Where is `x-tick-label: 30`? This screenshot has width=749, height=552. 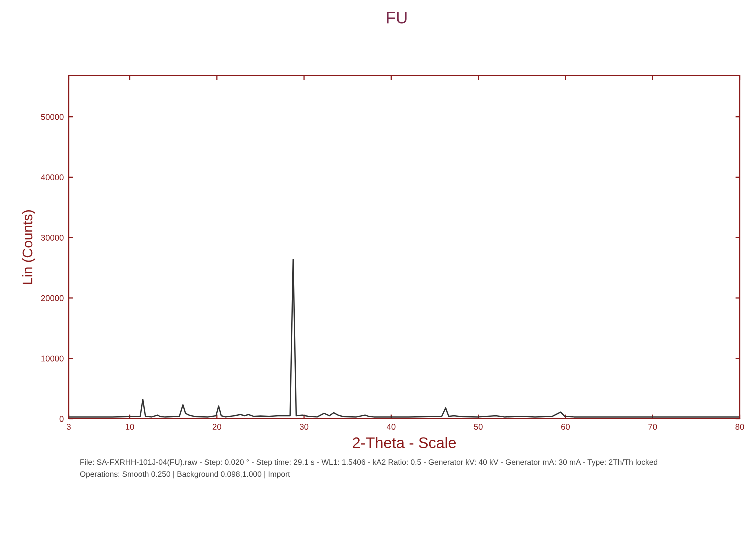 x-tick-label: 30 is located at coordinates (304, 427).